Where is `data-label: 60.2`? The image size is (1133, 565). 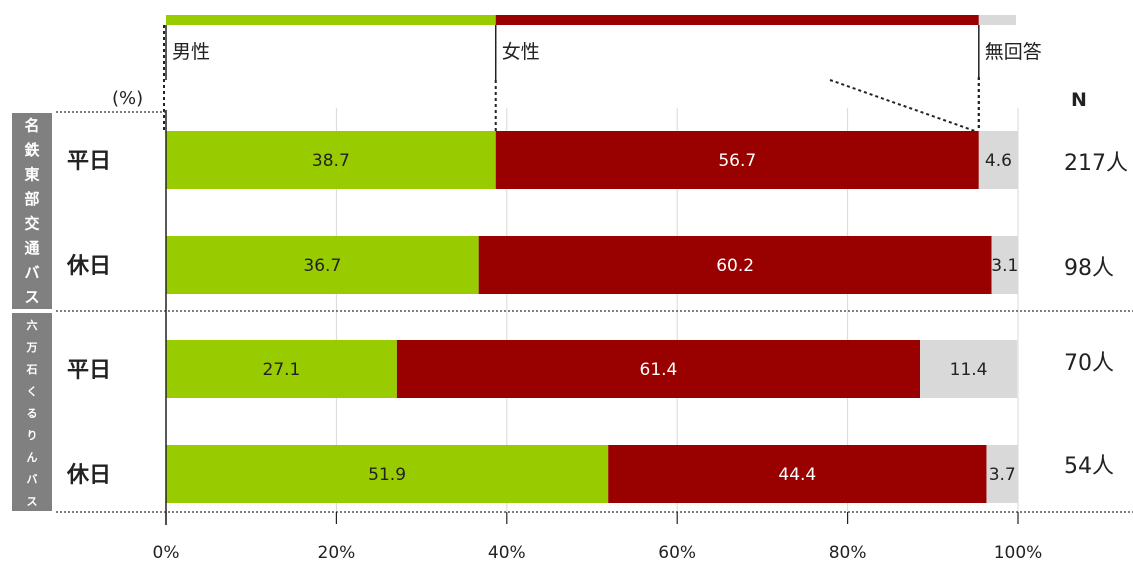 data-label: 60.2 is located at coordinates (735, 266).